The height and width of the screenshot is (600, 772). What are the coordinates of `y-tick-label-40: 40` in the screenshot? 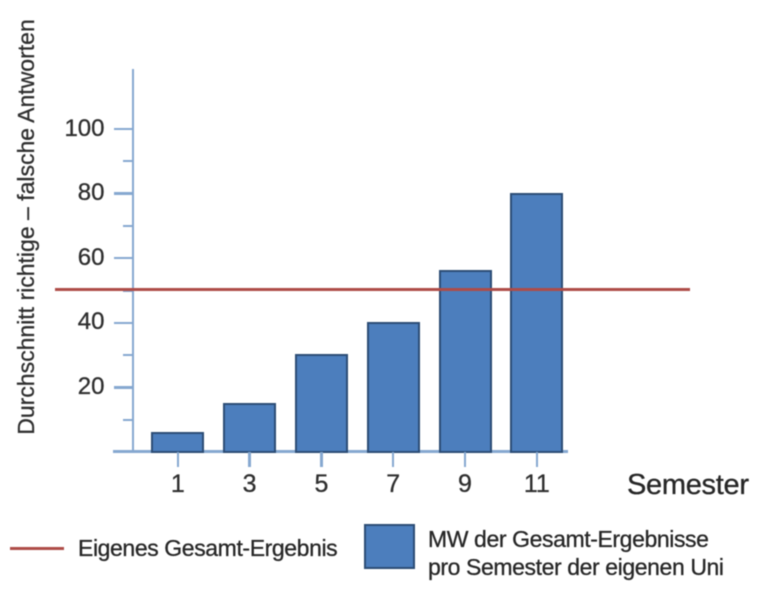 It's located at (91, 322).